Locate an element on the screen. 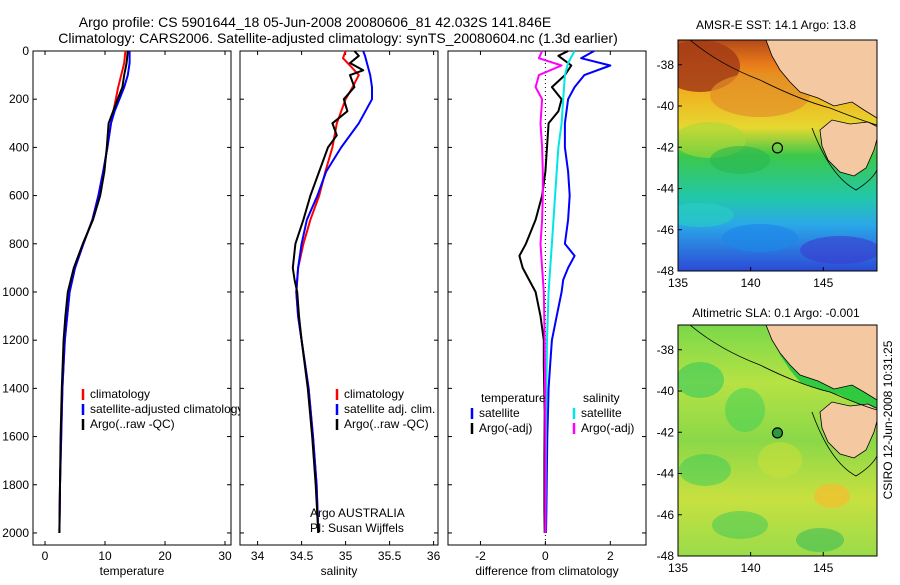 The width and height of the screenshot is (900, 585). difference-series-temperature-argo-adj- is located at coordinates (545, 292).